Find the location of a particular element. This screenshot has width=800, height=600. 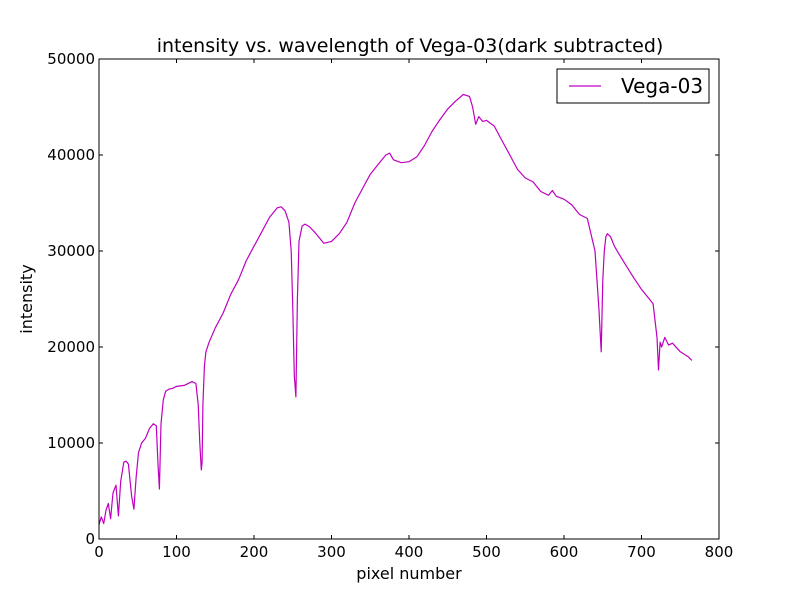

y-tick-label: 10000 is located at coordinates (71, 443).